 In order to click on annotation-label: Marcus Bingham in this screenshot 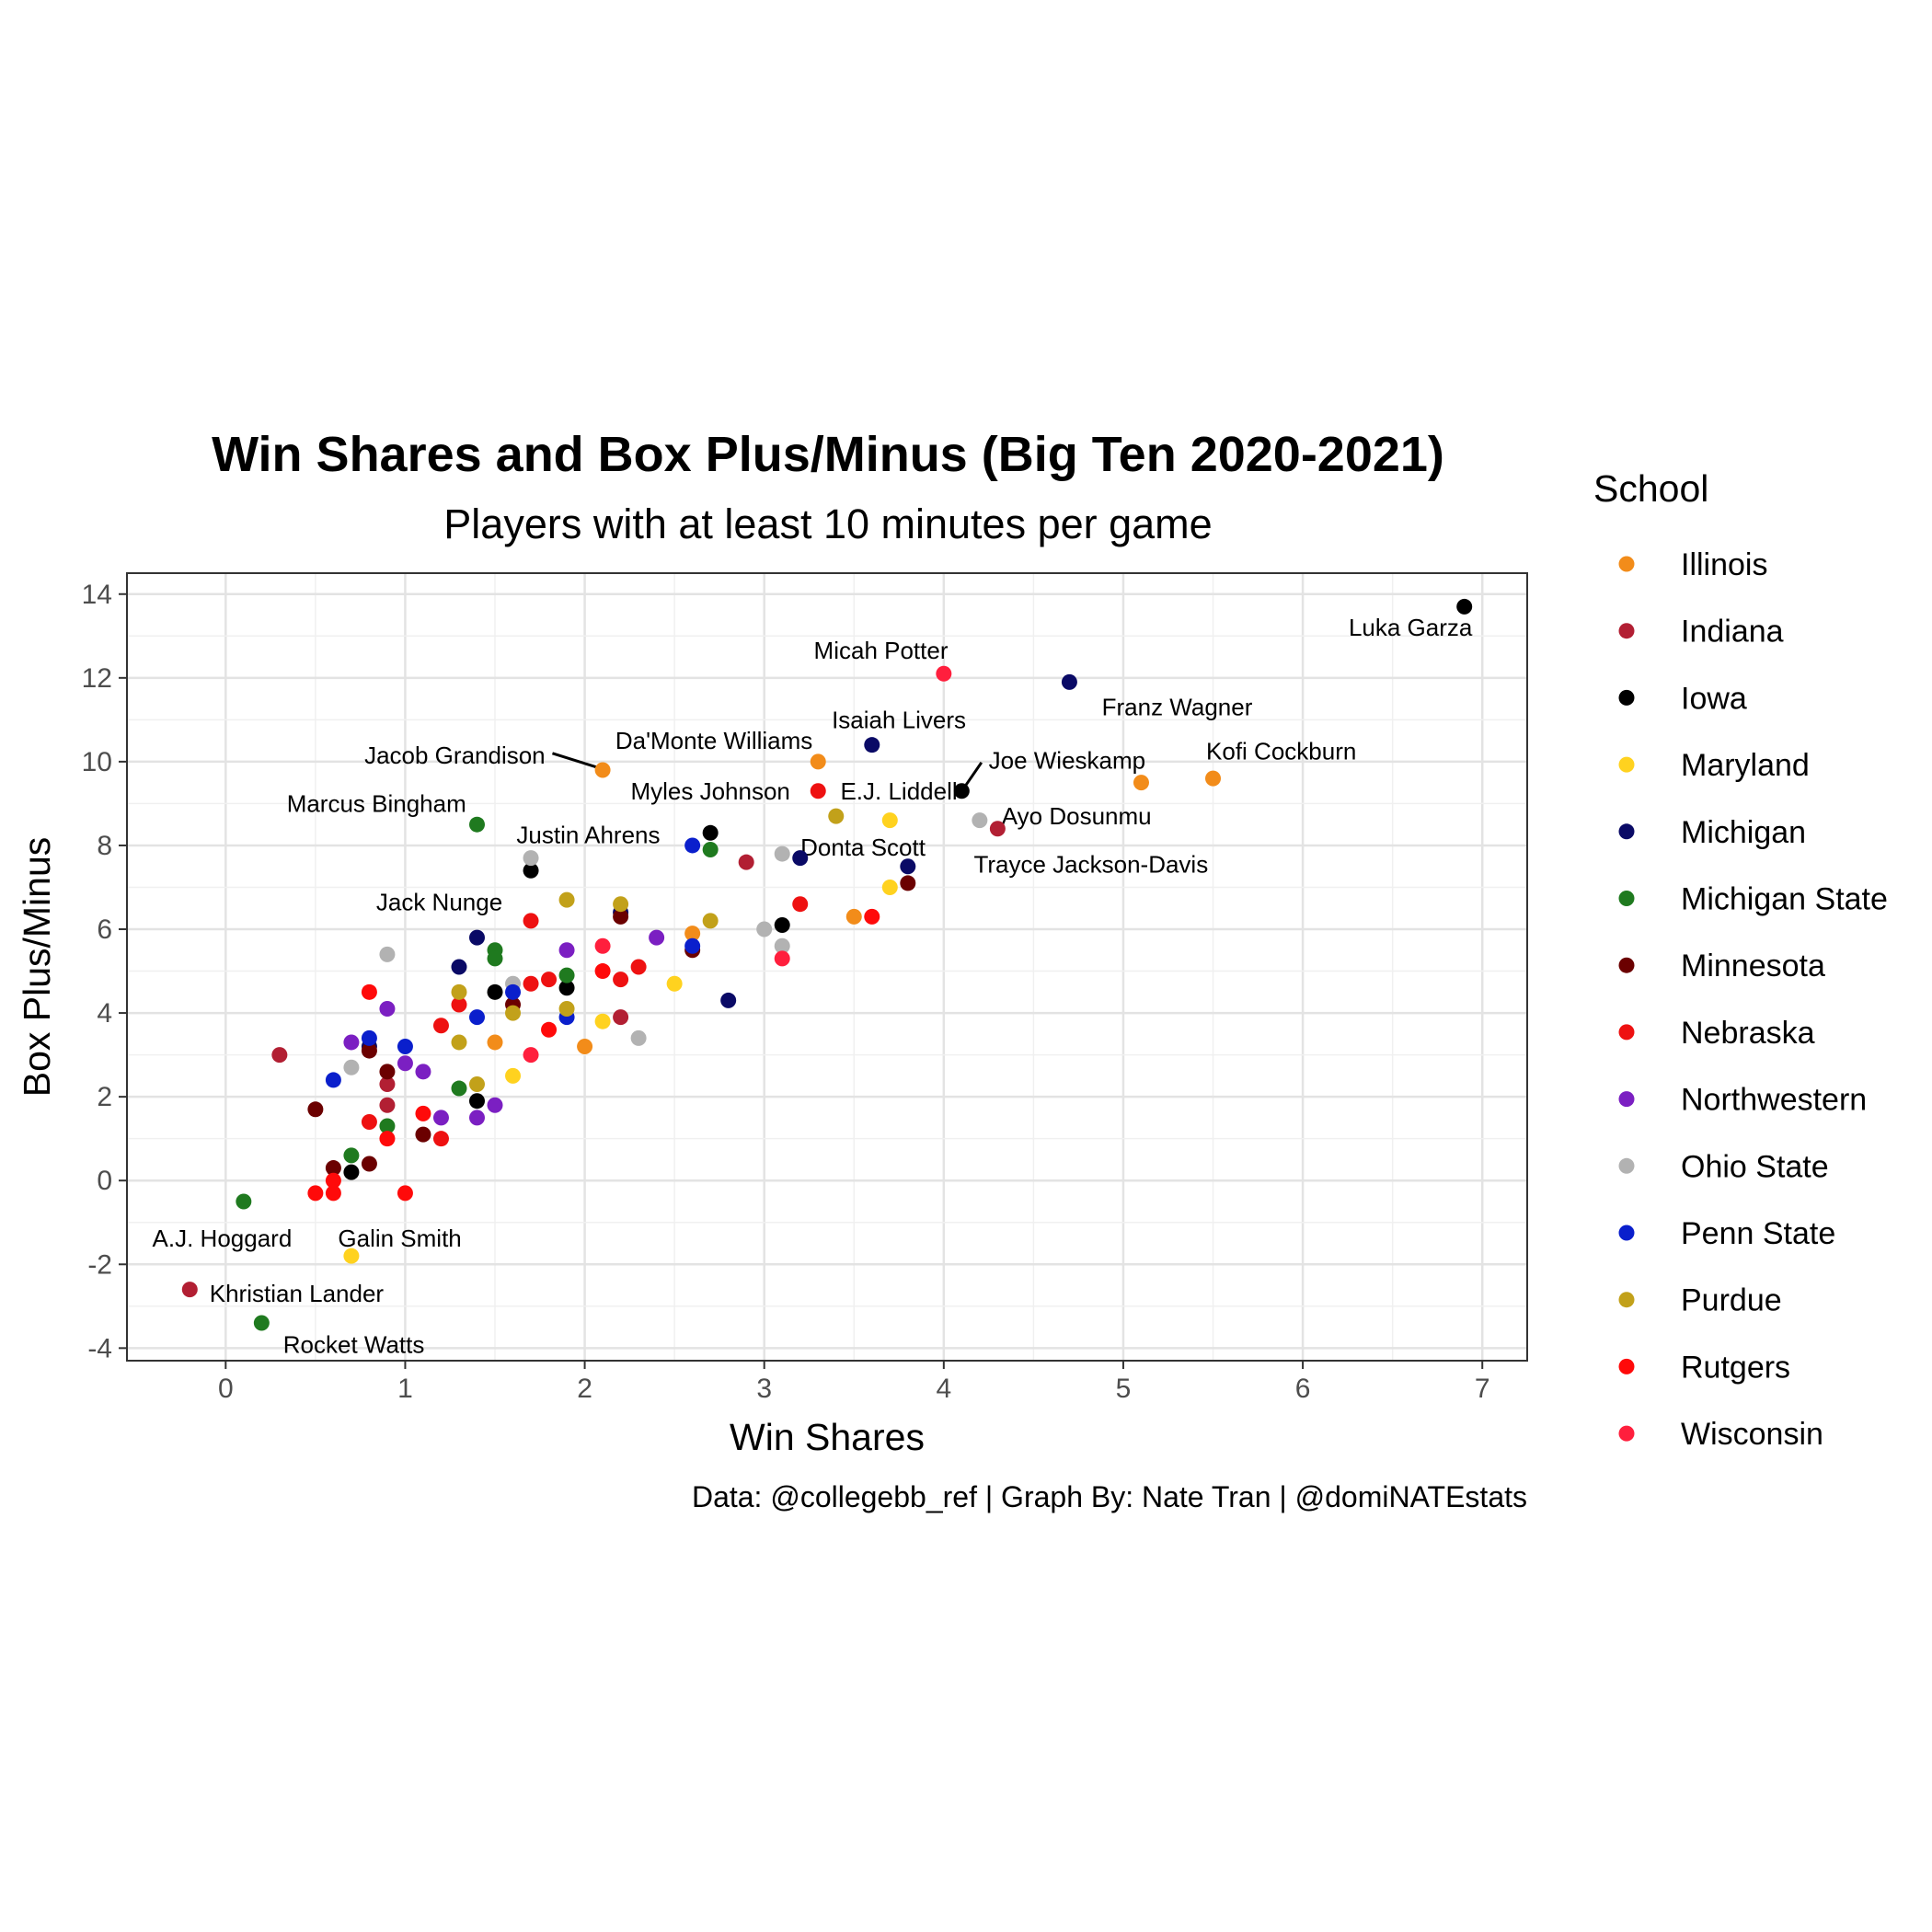, I will do `click(376, 803)`.